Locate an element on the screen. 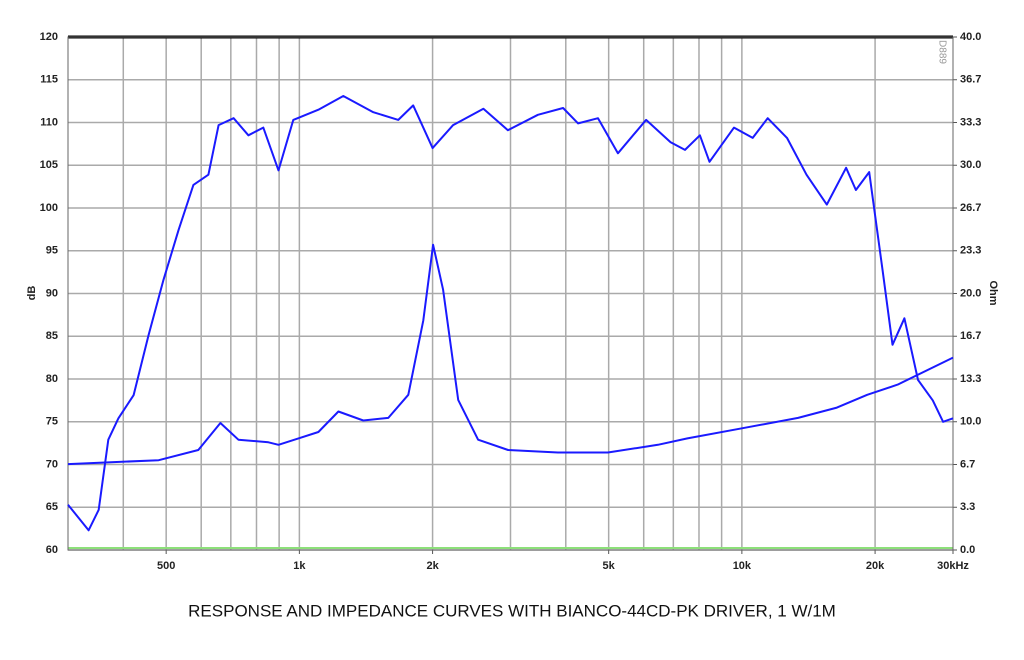 The height and width of the screenshot is (660, 1024). x-tick-label: 5k is located at coordinates (609, 566).